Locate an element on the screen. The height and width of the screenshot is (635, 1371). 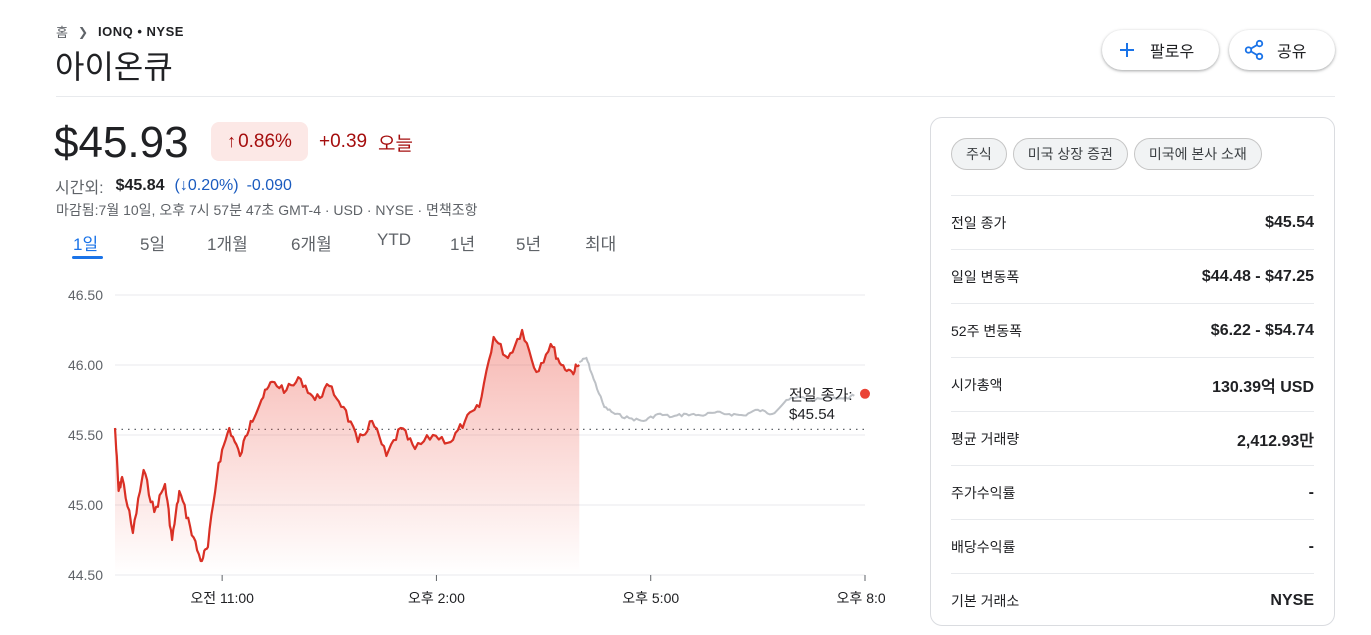
tab-5y: 5년 is located at coordinates (529, 244).